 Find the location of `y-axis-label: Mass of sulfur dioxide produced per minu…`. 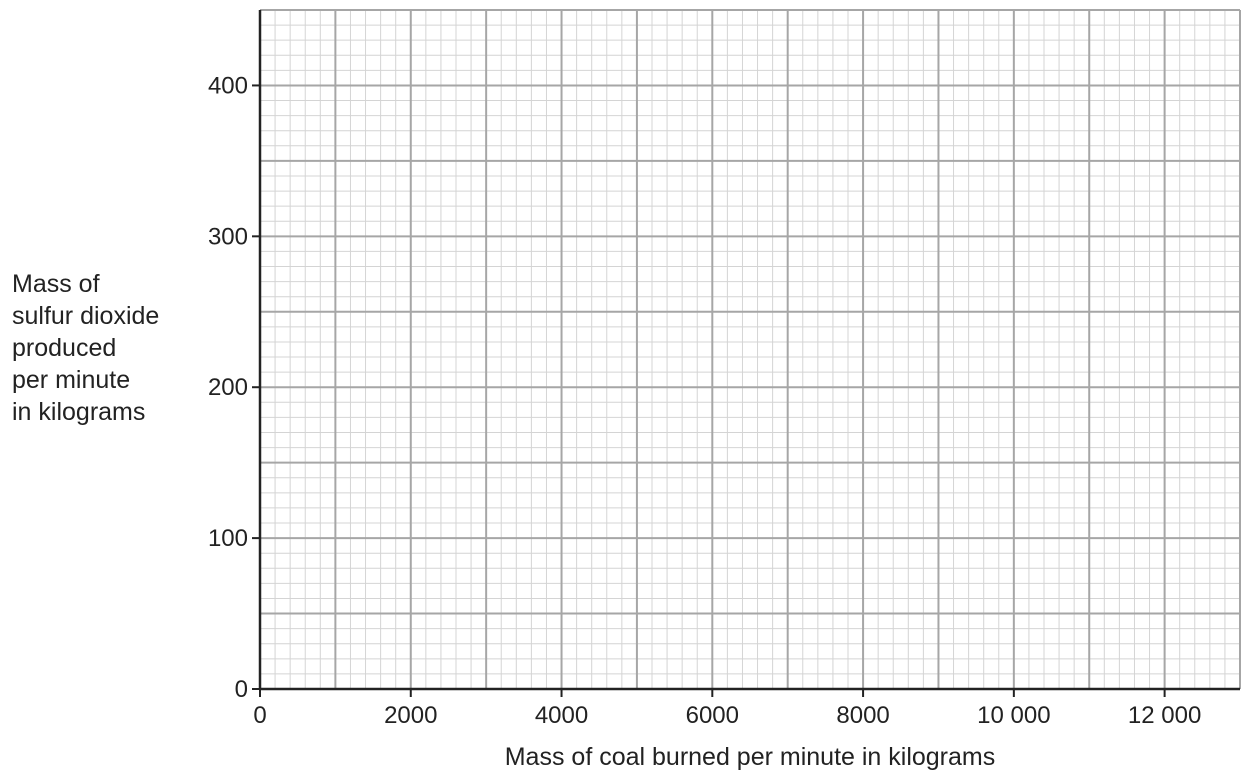

y-axis-label: Mass of sulfur dioxide produced per minu… is located at coordinates (85, 348).